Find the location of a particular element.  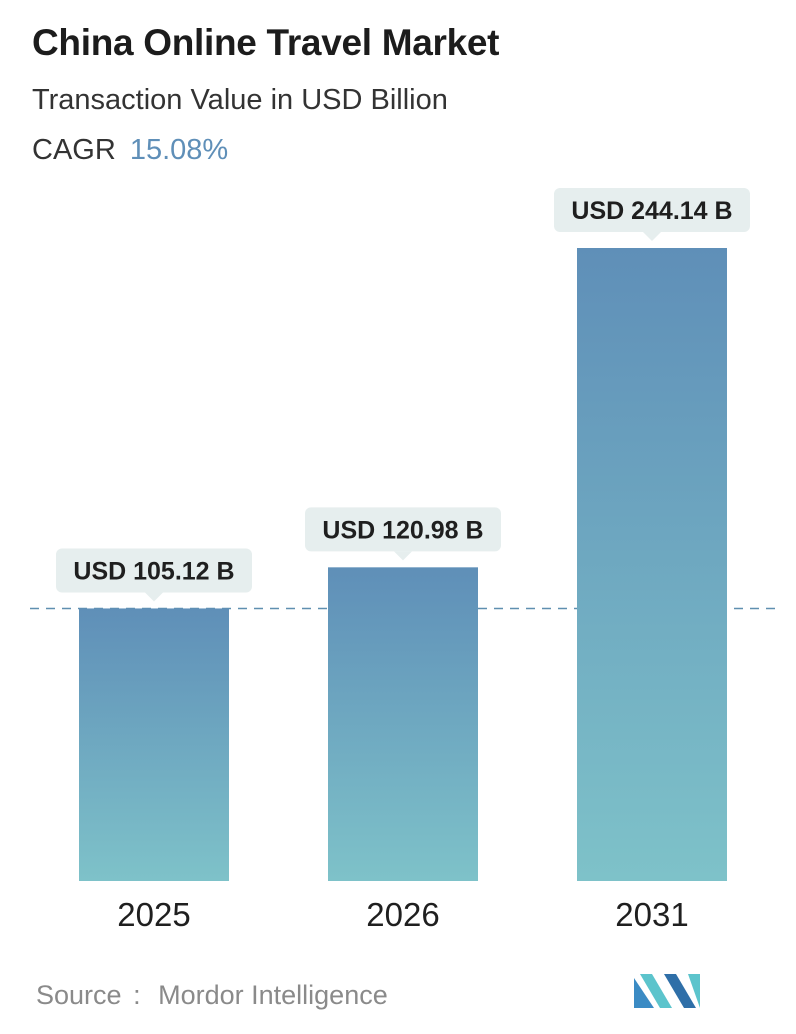

mordor-intelligence-logo is located at coordinates (667, 991).